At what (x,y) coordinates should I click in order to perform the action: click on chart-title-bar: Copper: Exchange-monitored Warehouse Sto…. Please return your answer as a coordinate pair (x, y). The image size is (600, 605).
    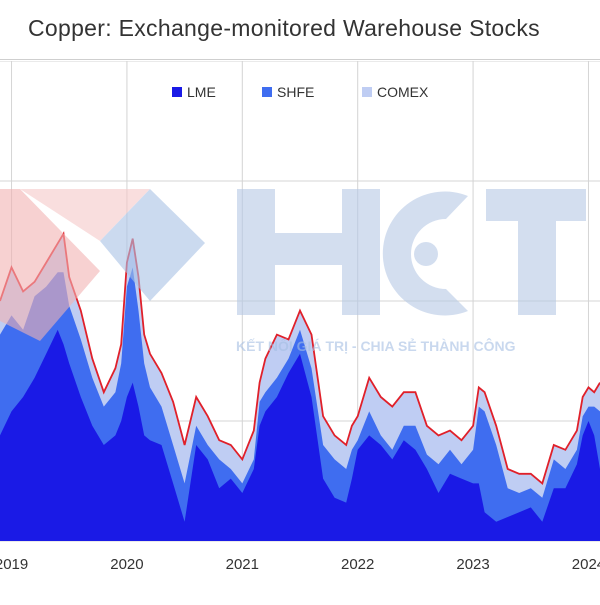
    Looking at the image, I should click on (300, 30).